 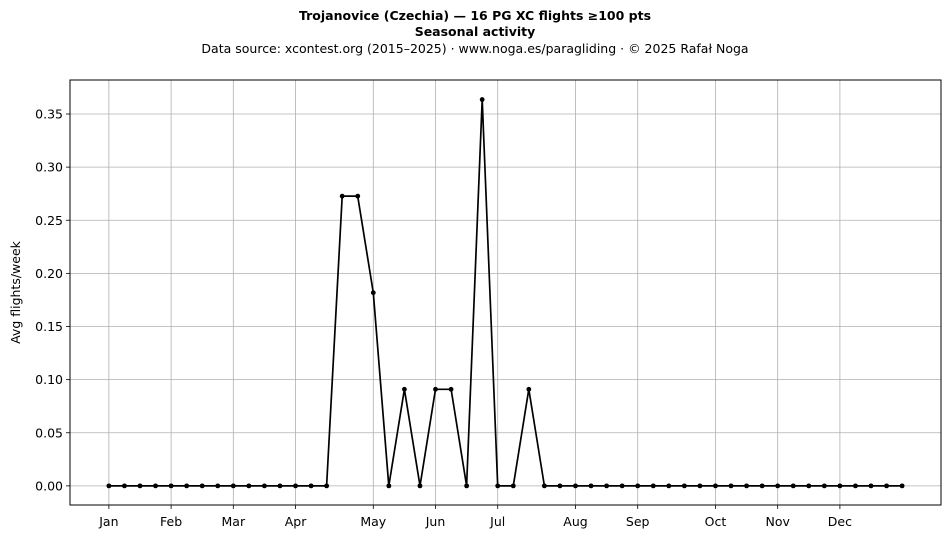 I want to click on y-tick-label: 0.15, so click(x=49, y=326).